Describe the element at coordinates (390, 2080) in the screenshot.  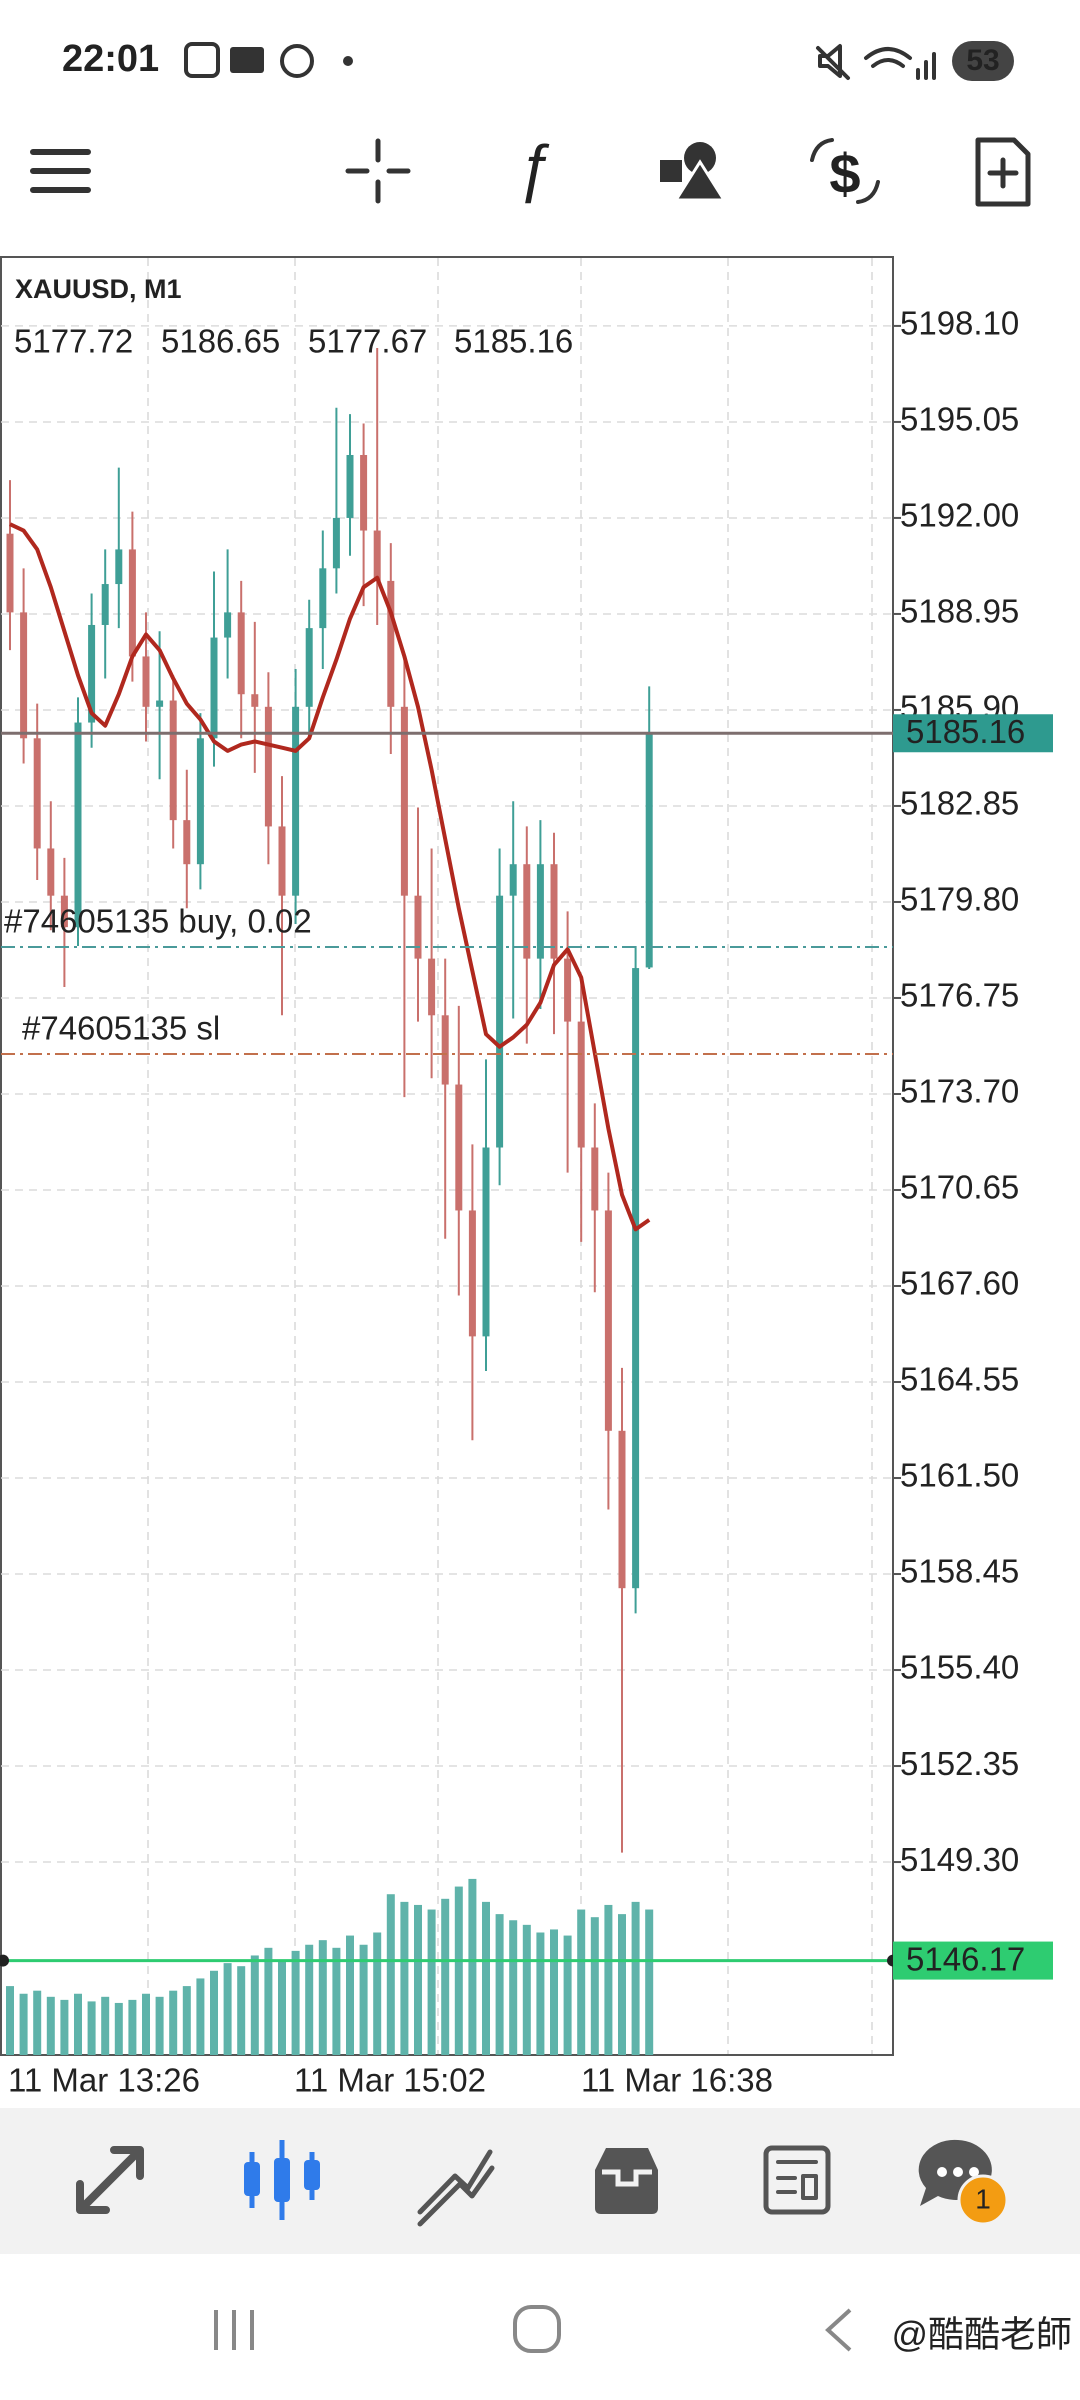
I see `x-tick-label: 11 Mar 15:02` at that location.